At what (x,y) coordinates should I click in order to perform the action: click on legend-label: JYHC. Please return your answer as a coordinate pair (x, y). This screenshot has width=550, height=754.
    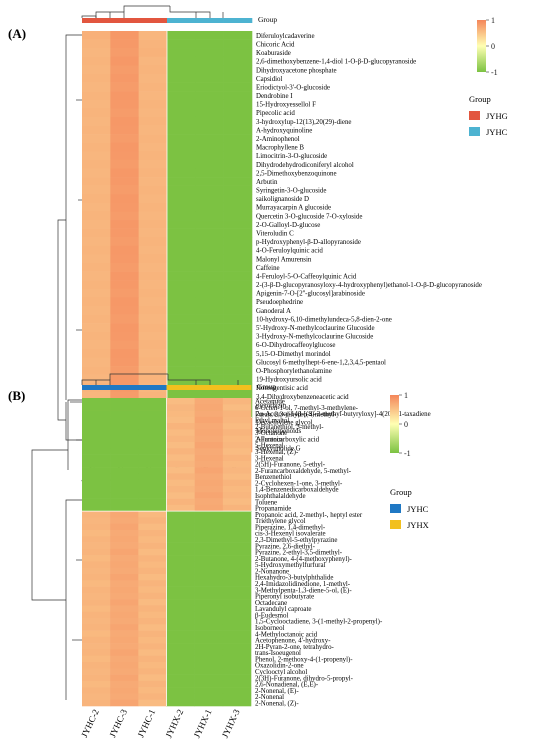
    Looking at the image, I should click on (418, 509).